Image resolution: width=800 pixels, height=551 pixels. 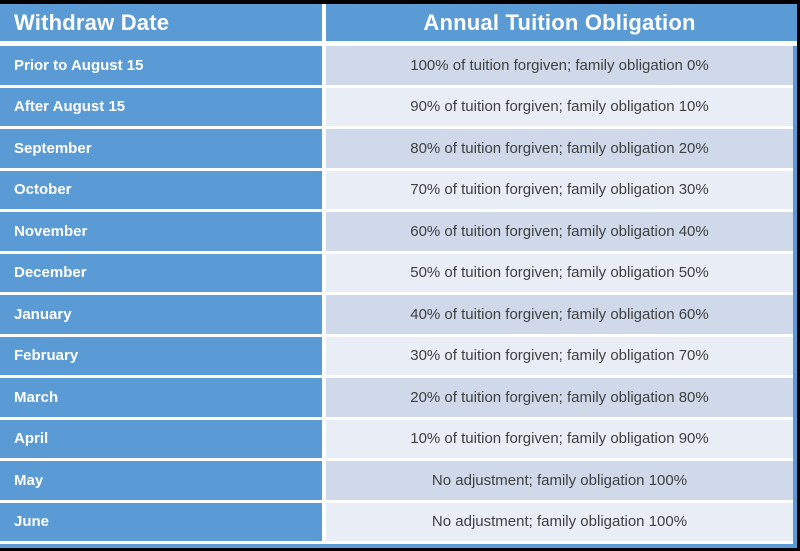 What do you see at coordinates (161, 438) in the screenshot?
I see `withdraw-date-cell: April` at bounding box center [161, 438].